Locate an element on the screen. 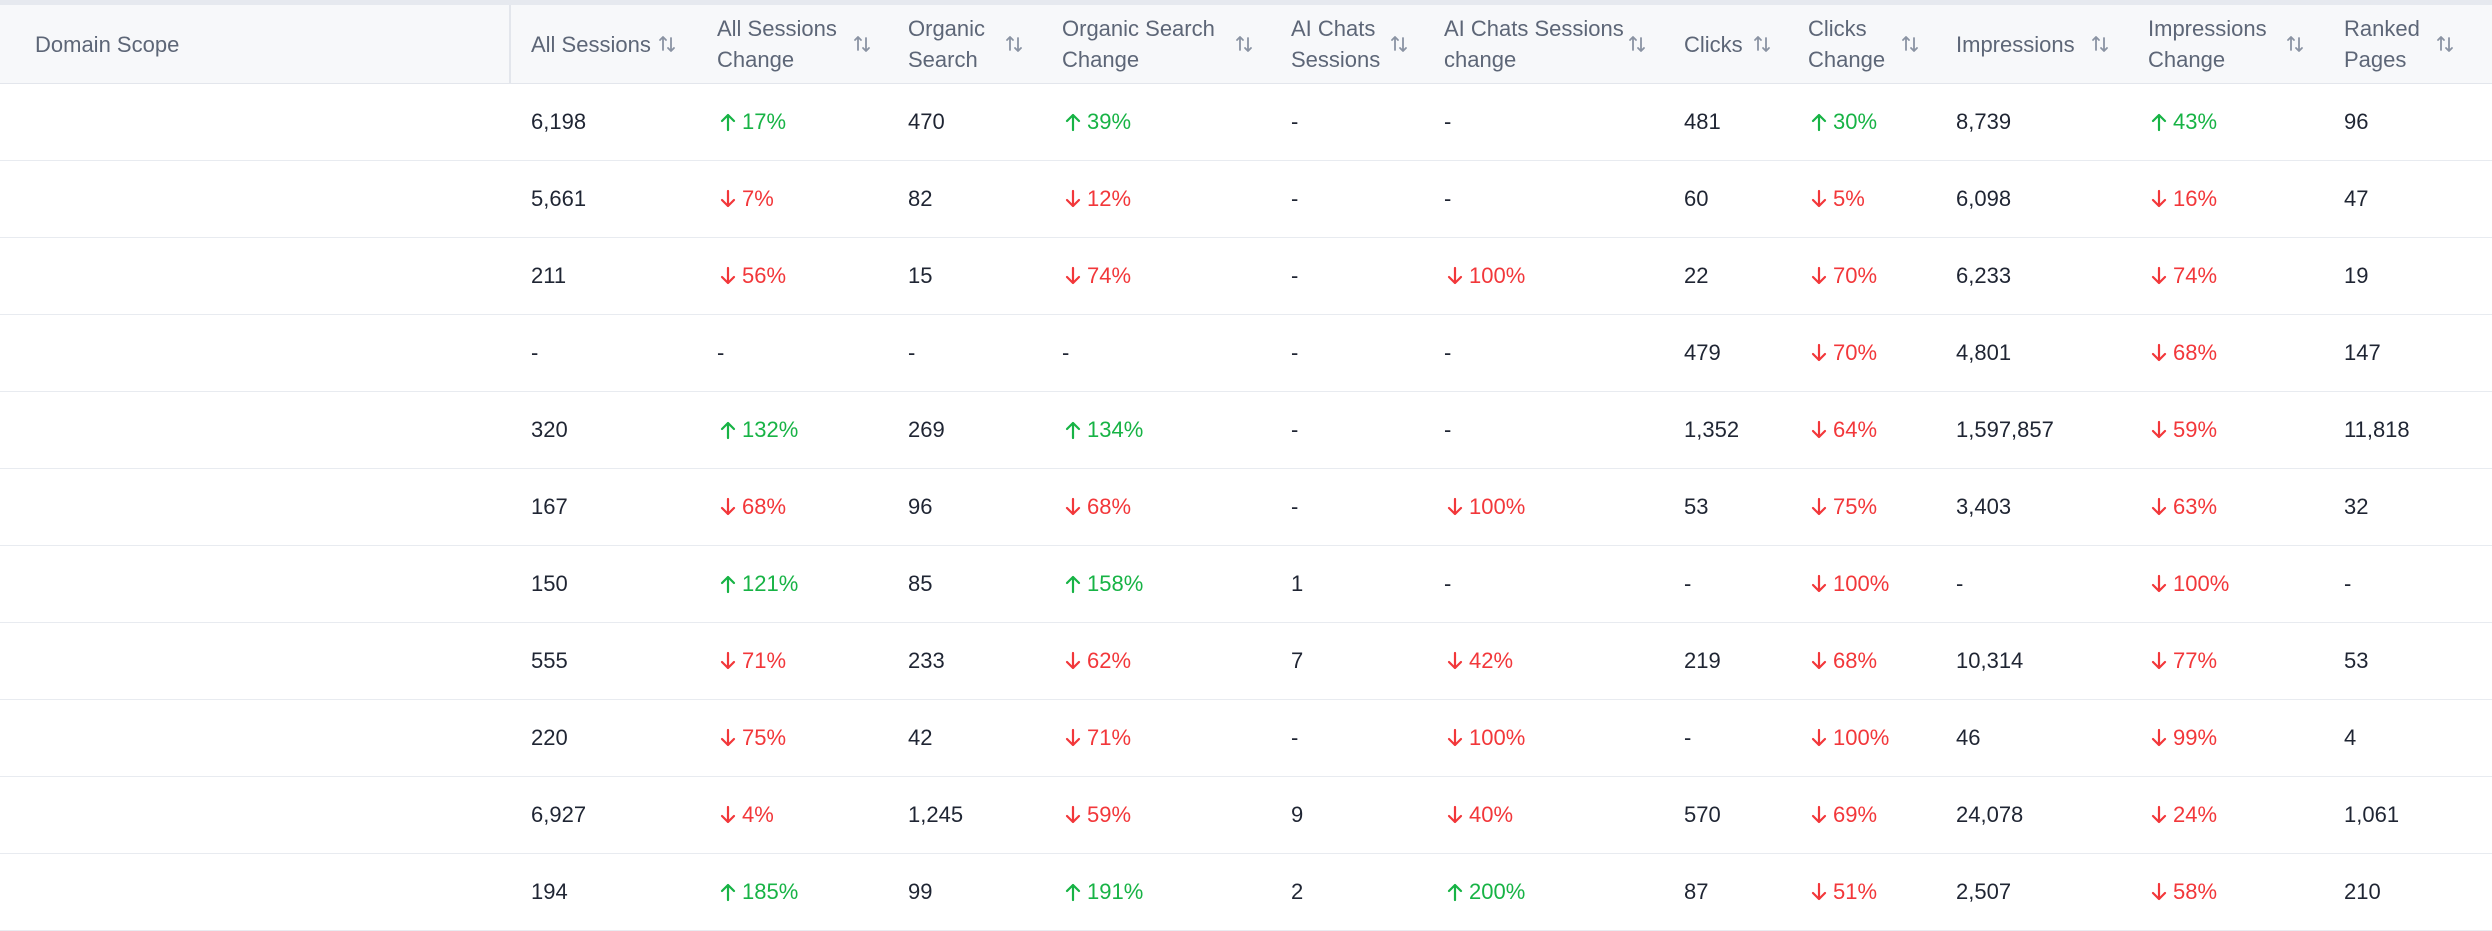 The width and height of the screenshot is (2492, 931). impressions-change-cell: 74% is located at coordinates (2182, 276).